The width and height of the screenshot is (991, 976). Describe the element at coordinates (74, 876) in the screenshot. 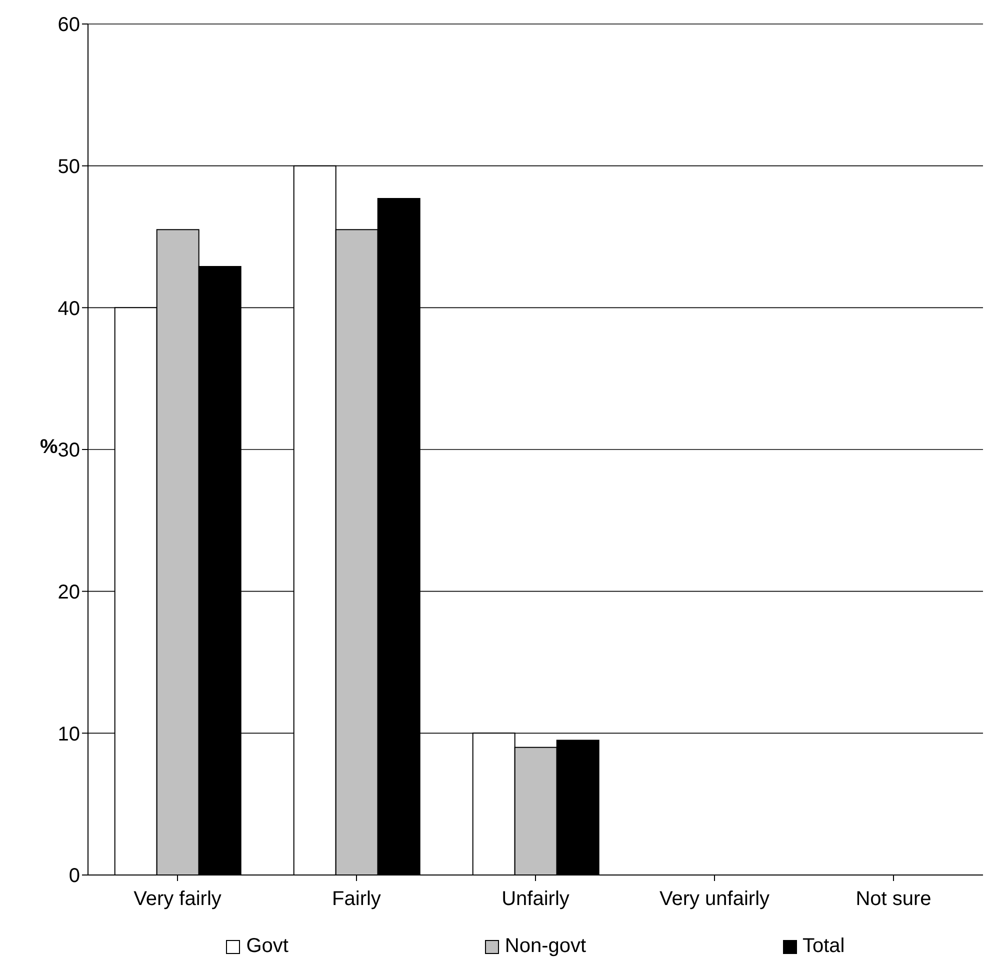

I see `y-tick-label: 0` at that location.